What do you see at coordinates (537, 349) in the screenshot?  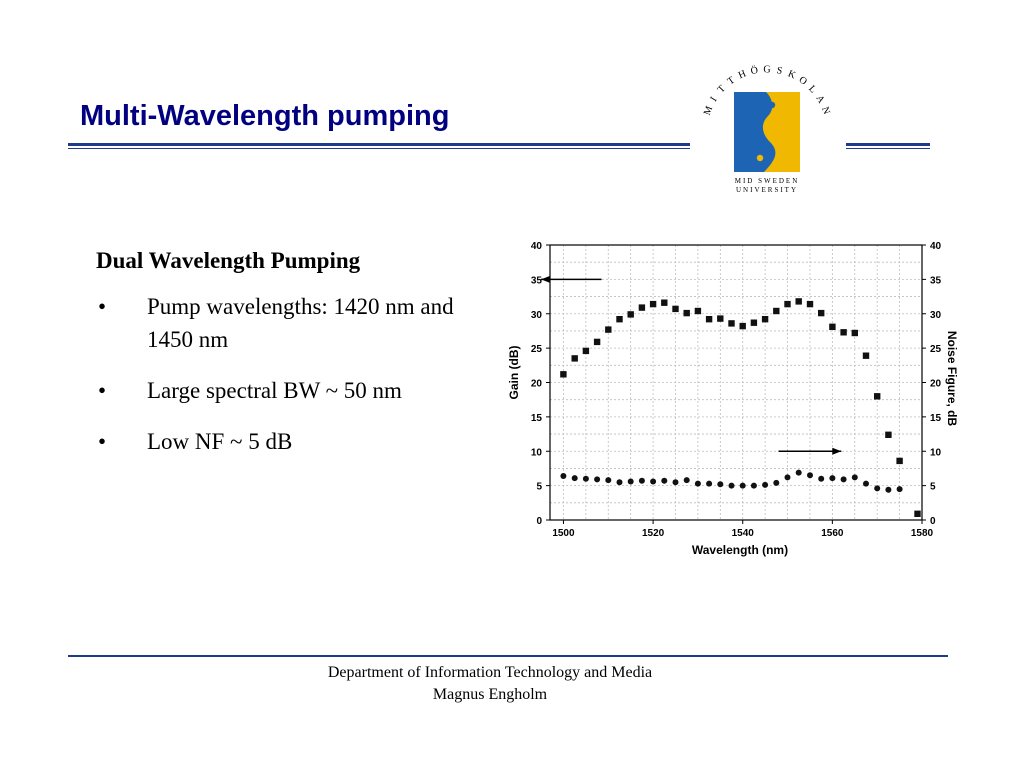 I see `y-tick-label-left: 25` at bounding box center [537, 349].